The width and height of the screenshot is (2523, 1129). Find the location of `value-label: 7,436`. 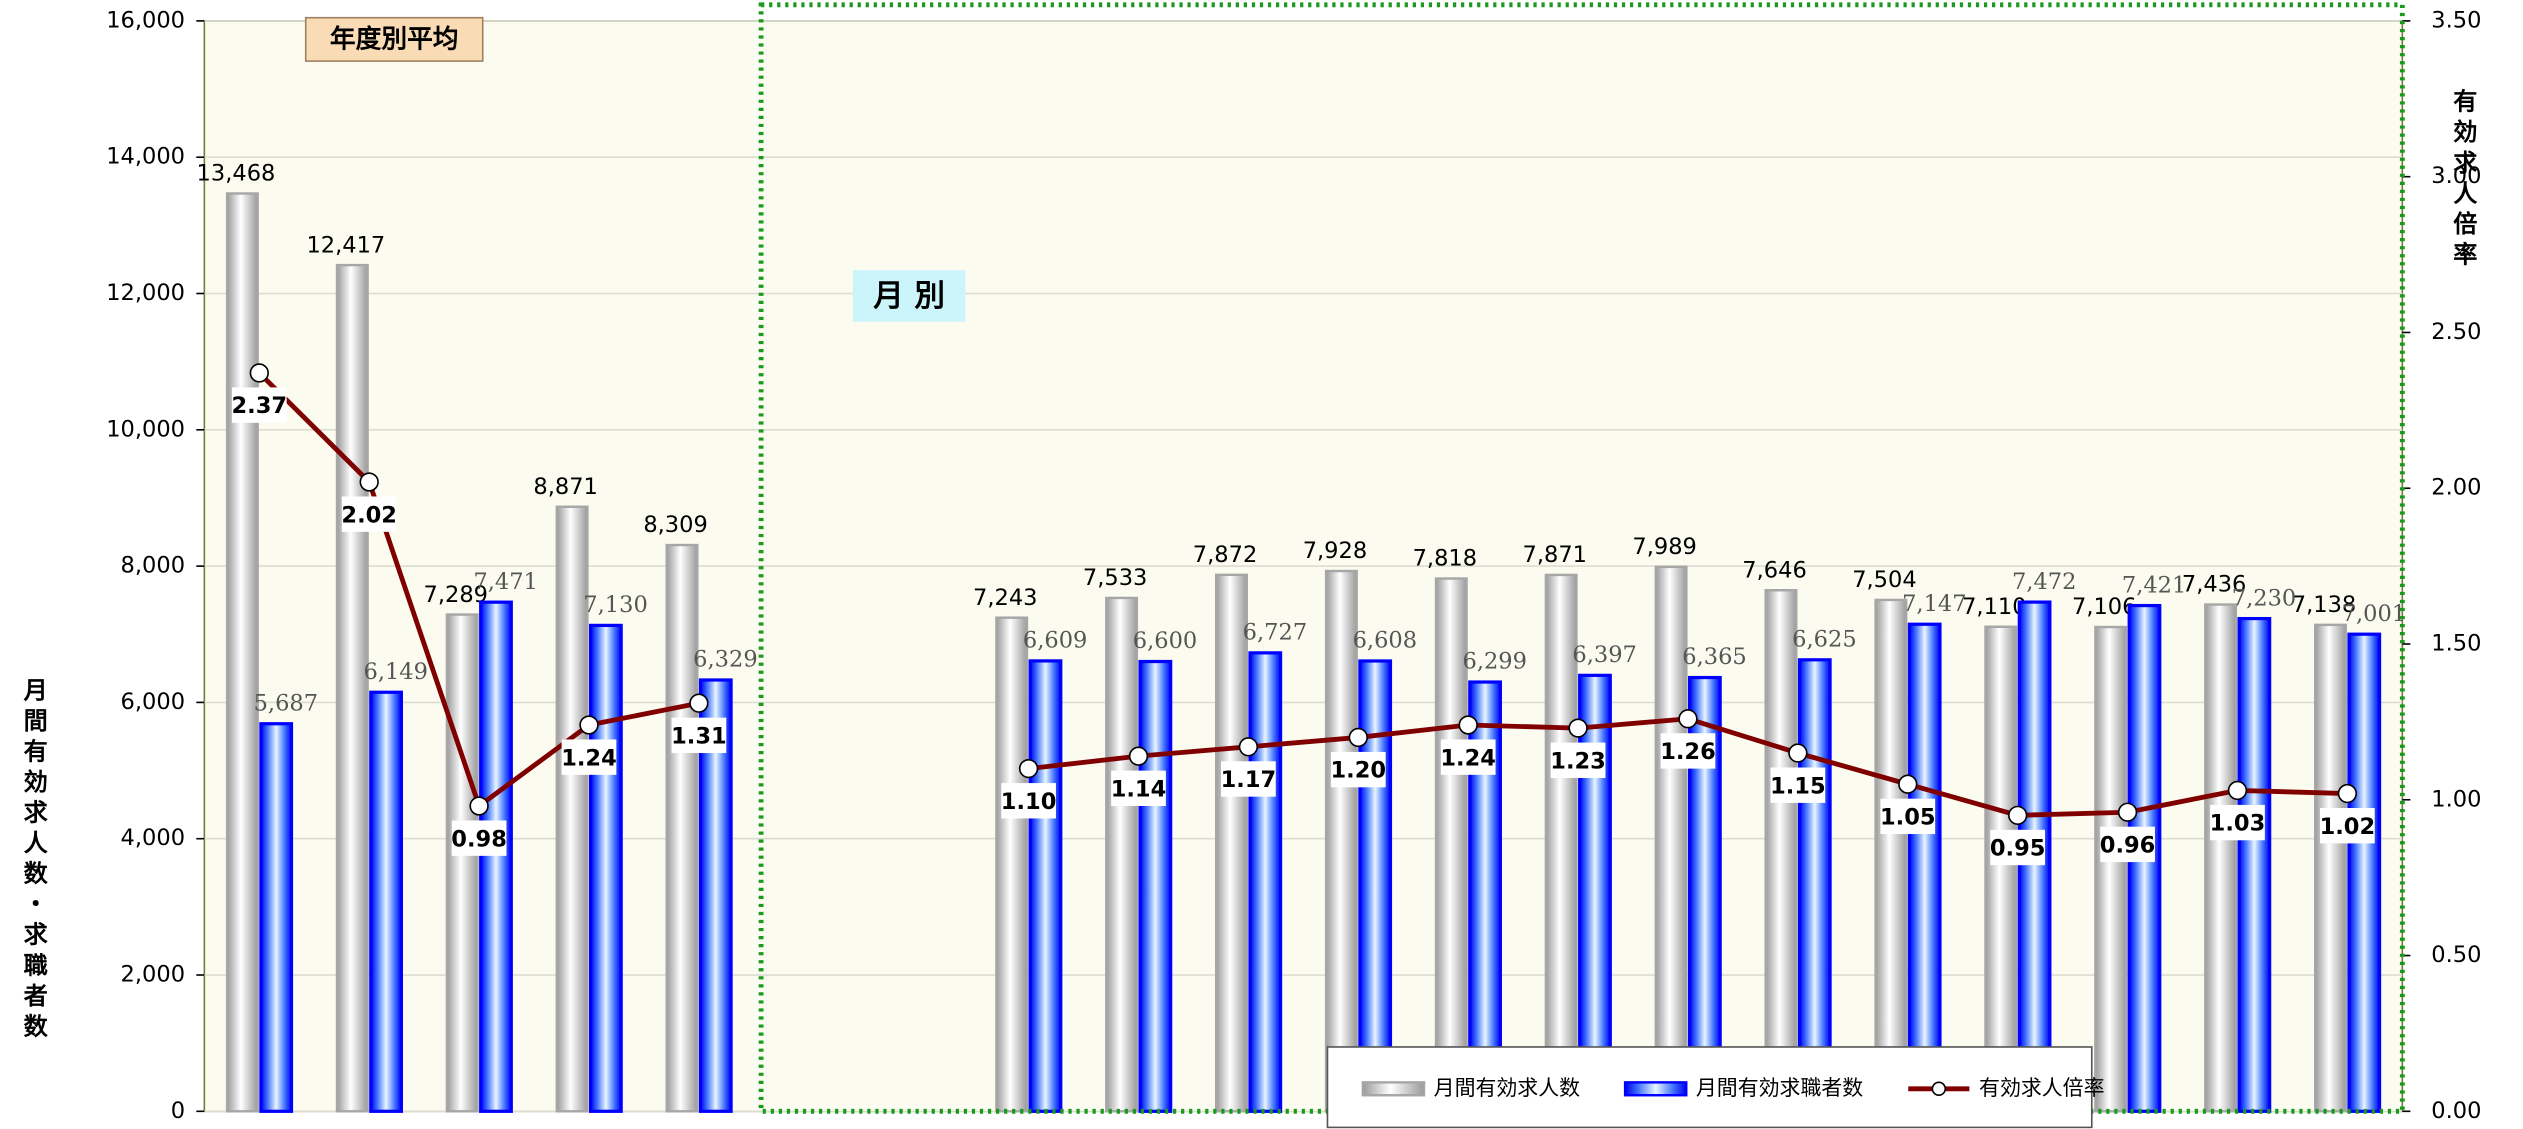

value-label: 7,436 is located at coordinates (2214, 585).